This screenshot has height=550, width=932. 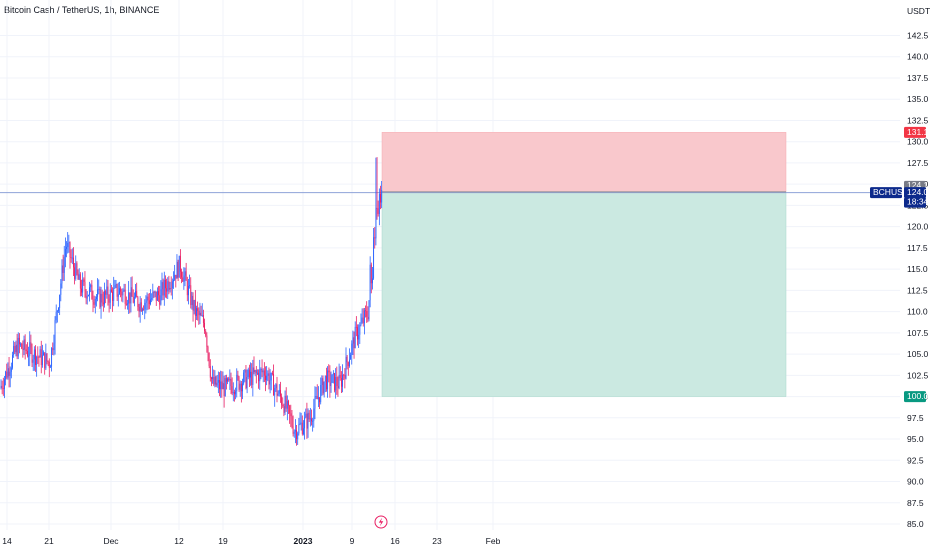 What do you see at coordinates (251, 541) in the screenshot?
I see `time-axis: 14 21 Dec 12 19 2023 9 16 23 Feb` at bounding box center [251, 541].